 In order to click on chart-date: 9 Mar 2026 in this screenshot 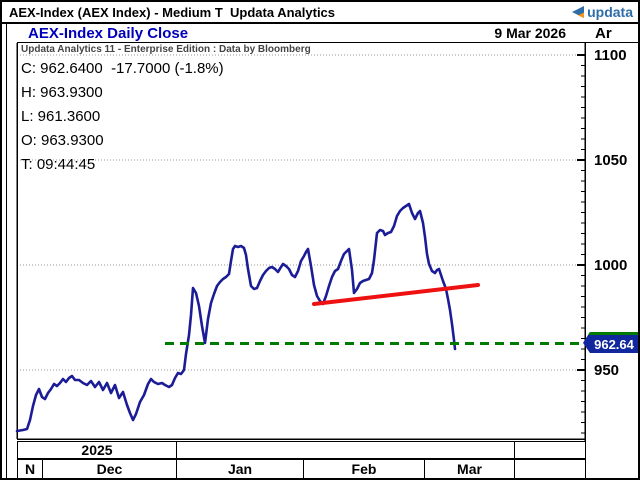, I will do `click(530, 33)`.